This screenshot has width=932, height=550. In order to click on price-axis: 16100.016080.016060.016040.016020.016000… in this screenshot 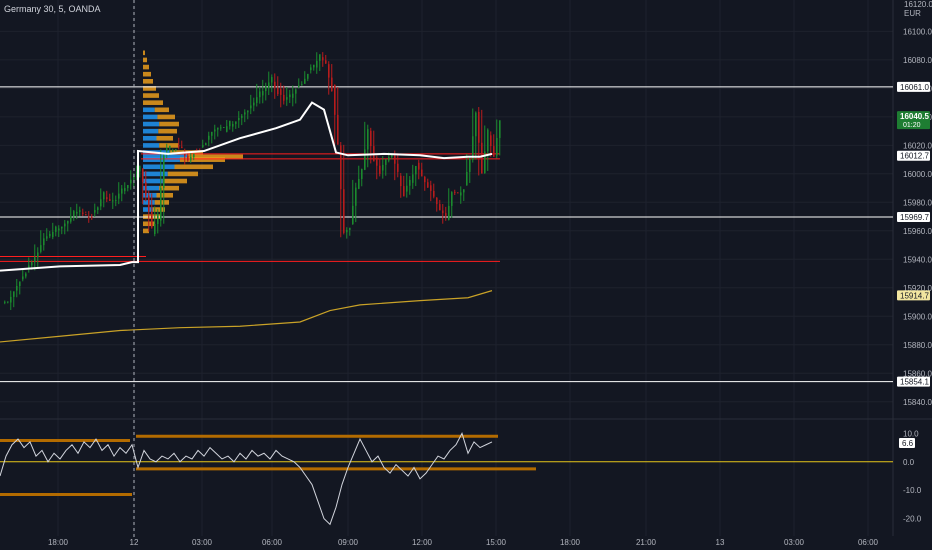, I will do `click(917, 275)`.